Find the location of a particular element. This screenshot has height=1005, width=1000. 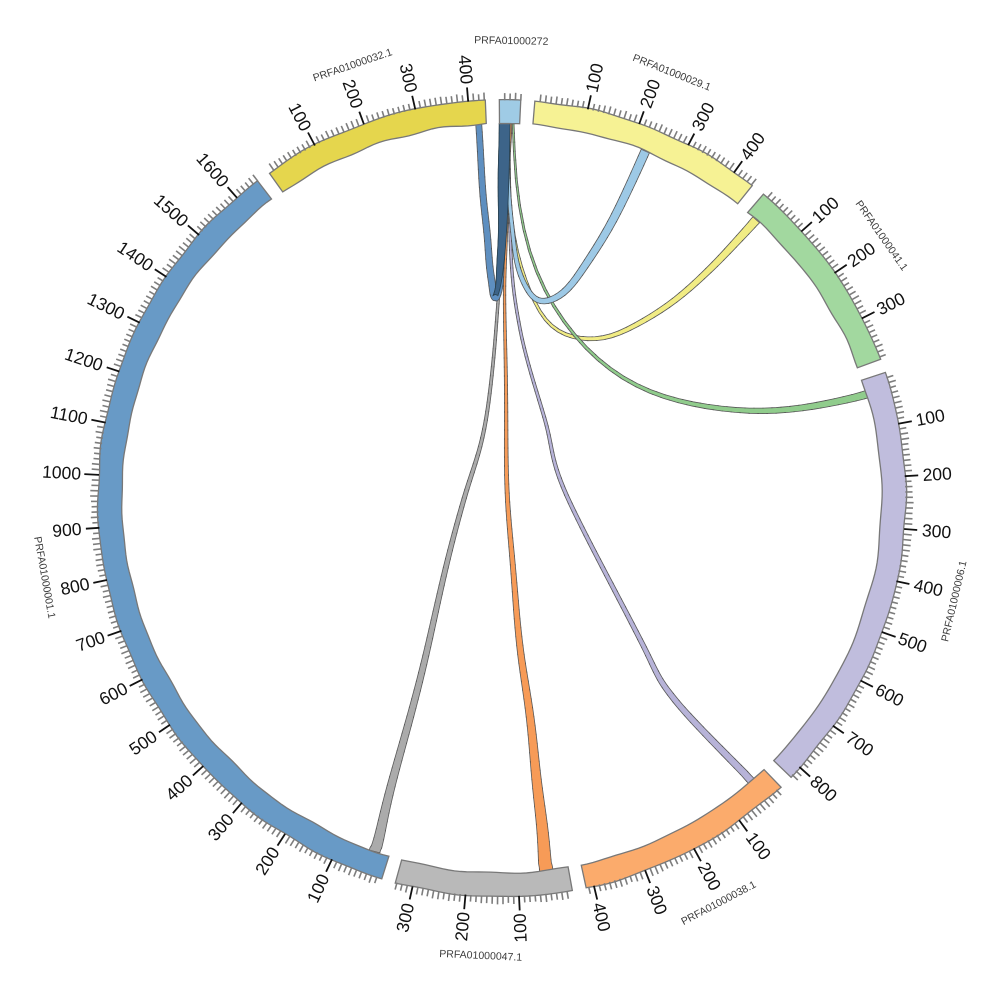

svg-text: 300 is located at coordinates (936, 531).